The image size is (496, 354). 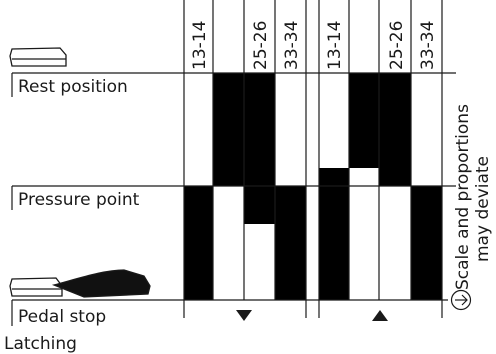 I want to click on press-down-triangle-icon, so click(x=244, y=315).